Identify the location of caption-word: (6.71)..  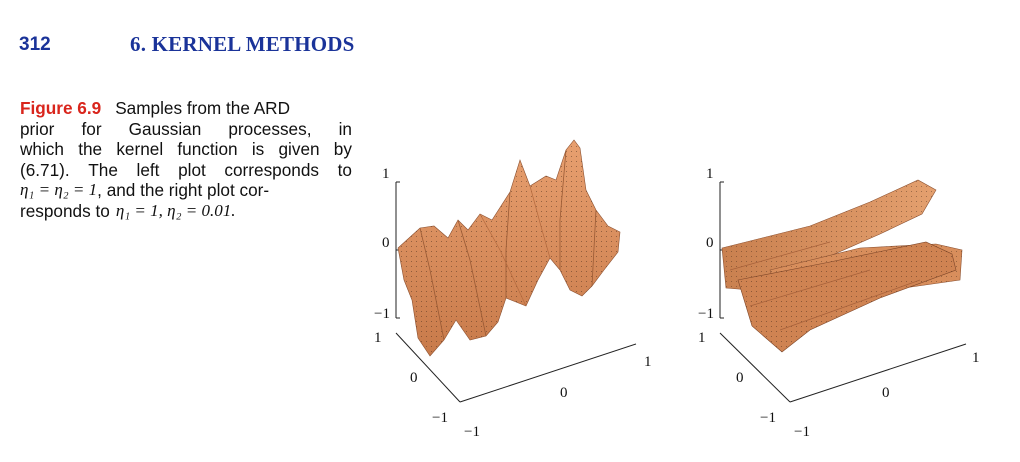
(45, 169).